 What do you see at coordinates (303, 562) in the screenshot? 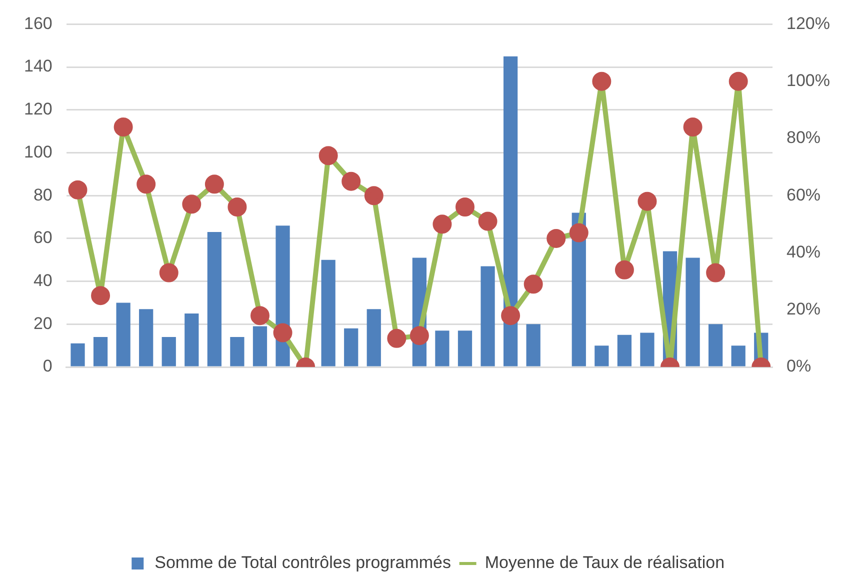
I see `legend-label: Somme de Total contrôles programmés` at bounding box center [303, 562].